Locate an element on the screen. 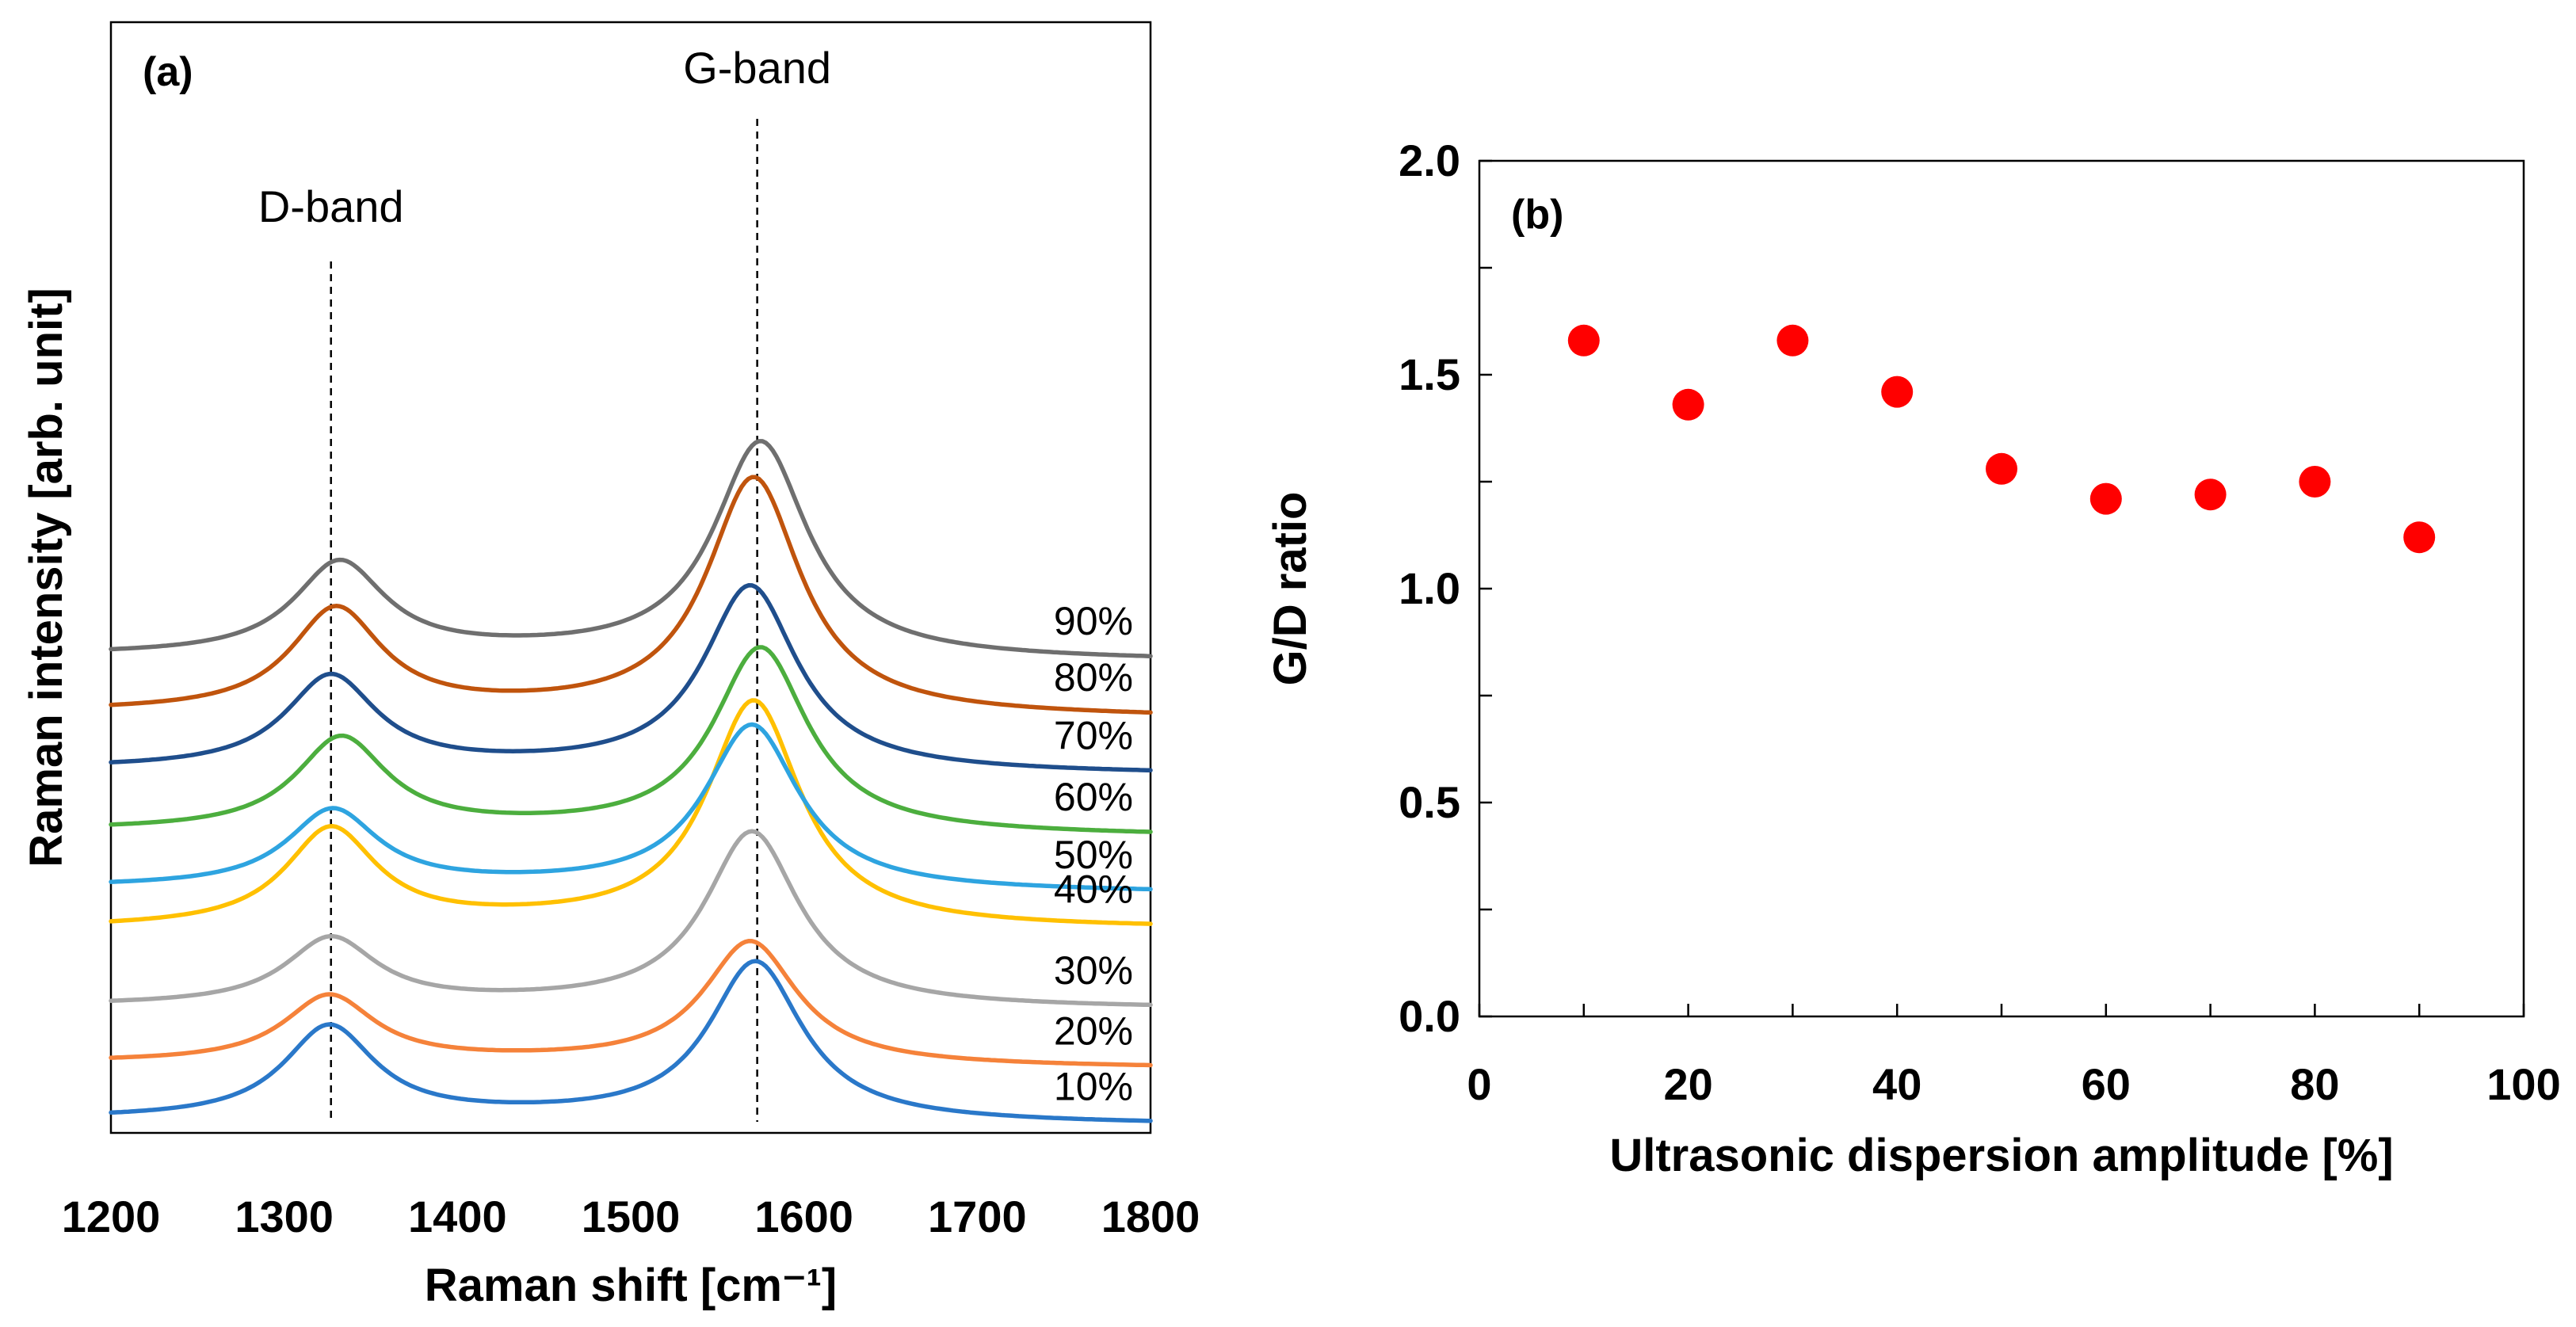 The width and height of the screenshot is (2576, 1327). panel-a-x-tick-label: 1500 is located at coordinates (631, 1216).